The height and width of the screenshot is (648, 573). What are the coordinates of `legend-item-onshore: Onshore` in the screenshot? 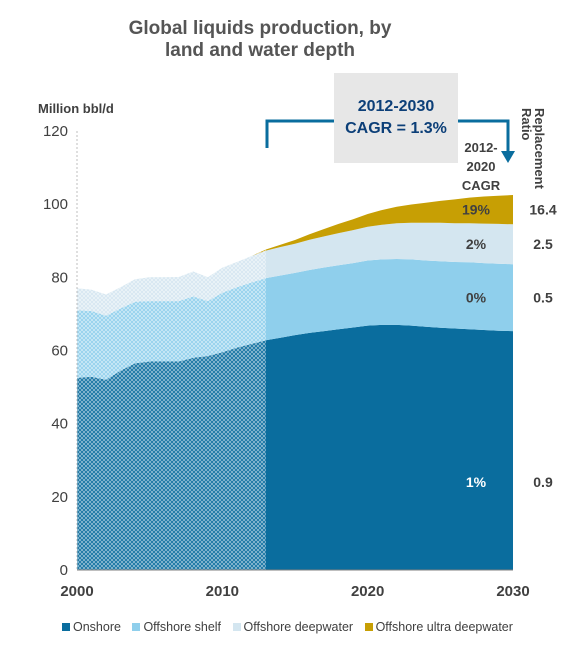 It's located at (91, 627).